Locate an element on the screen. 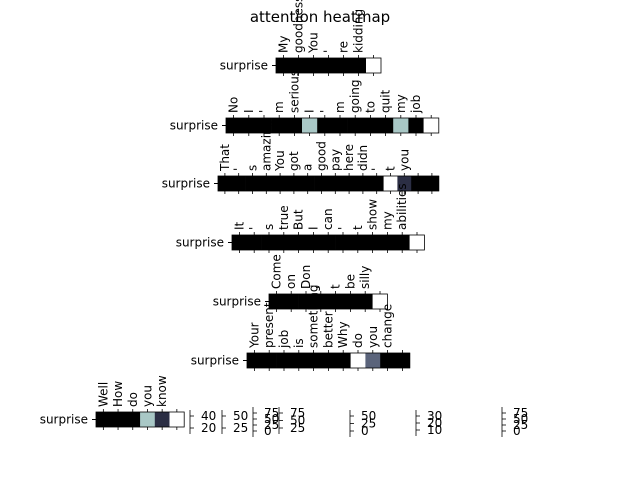 The width and height of the screenshot is (640, 480). token-label: Why is located at coordinates (343, 334).